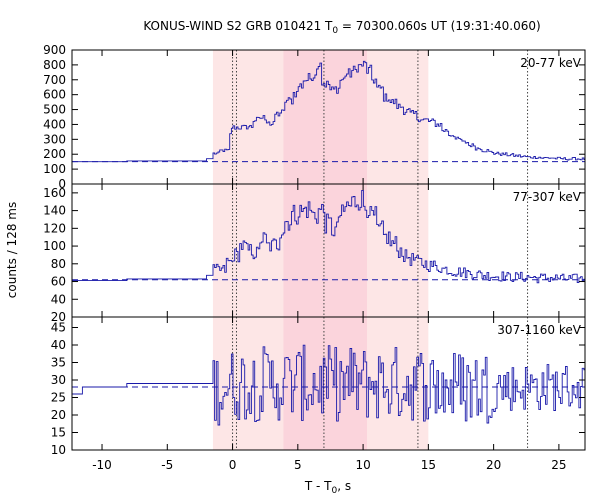 Image resolution: width=600 pixels, height=500 pixels. Describe the element at coordinates (233, 465) in the screenshot. I see `x-tick-label: 0` at that location.